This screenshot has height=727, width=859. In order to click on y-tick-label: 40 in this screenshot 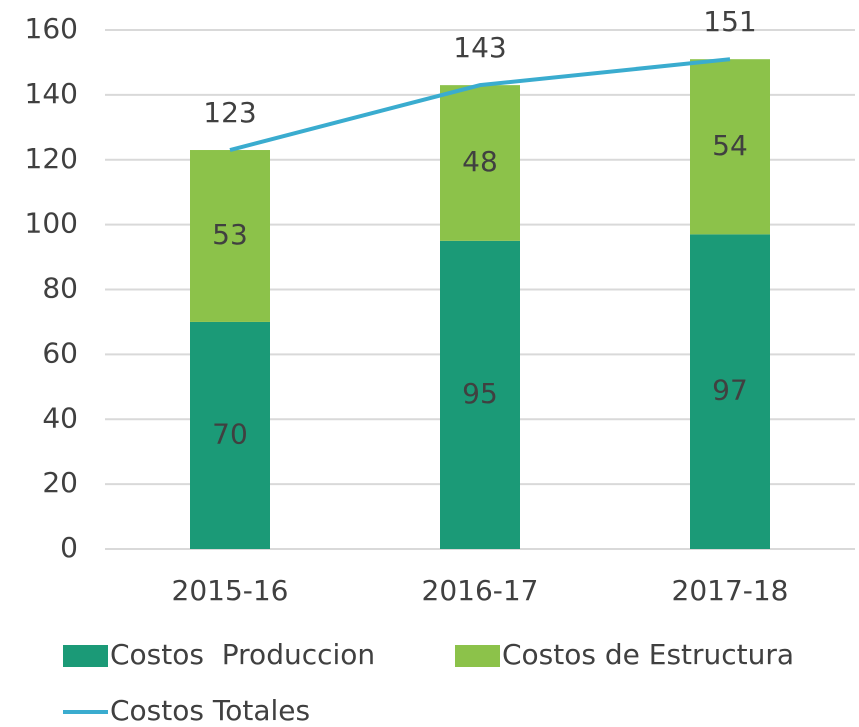, I will do `click(60, 417)`.